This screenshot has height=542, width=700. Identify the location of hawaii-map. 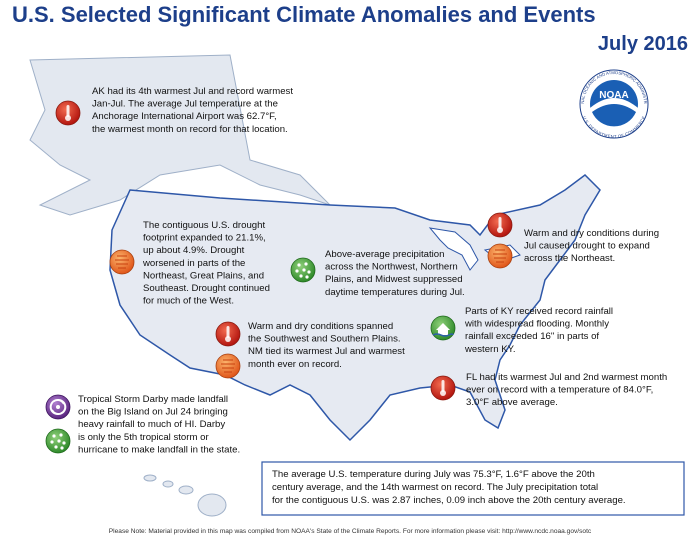
(185, 495).